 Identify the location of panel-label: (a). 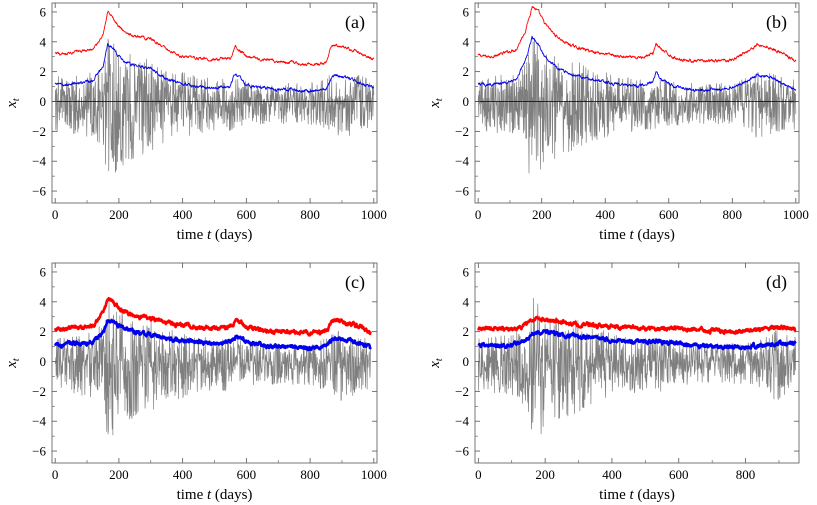
(355, 22).